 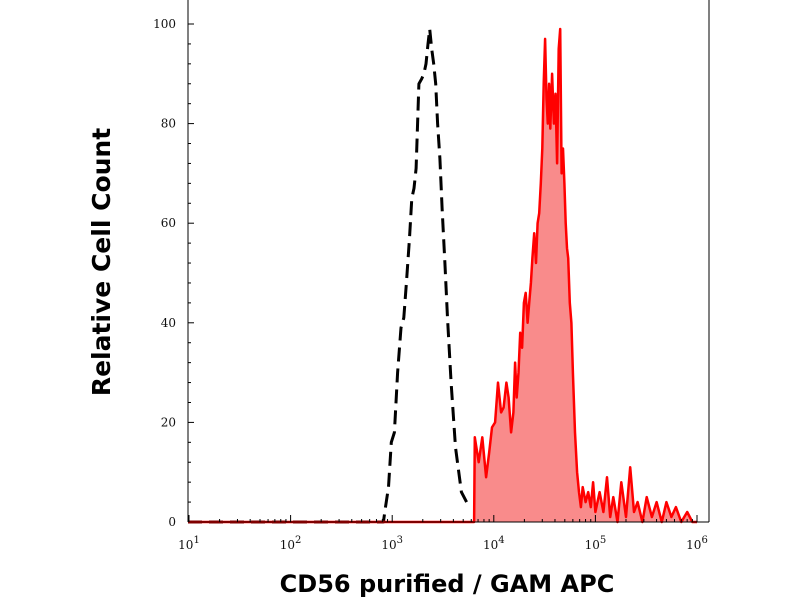 I want to click on y-tick-label: 60, so click(x=168, y=223).